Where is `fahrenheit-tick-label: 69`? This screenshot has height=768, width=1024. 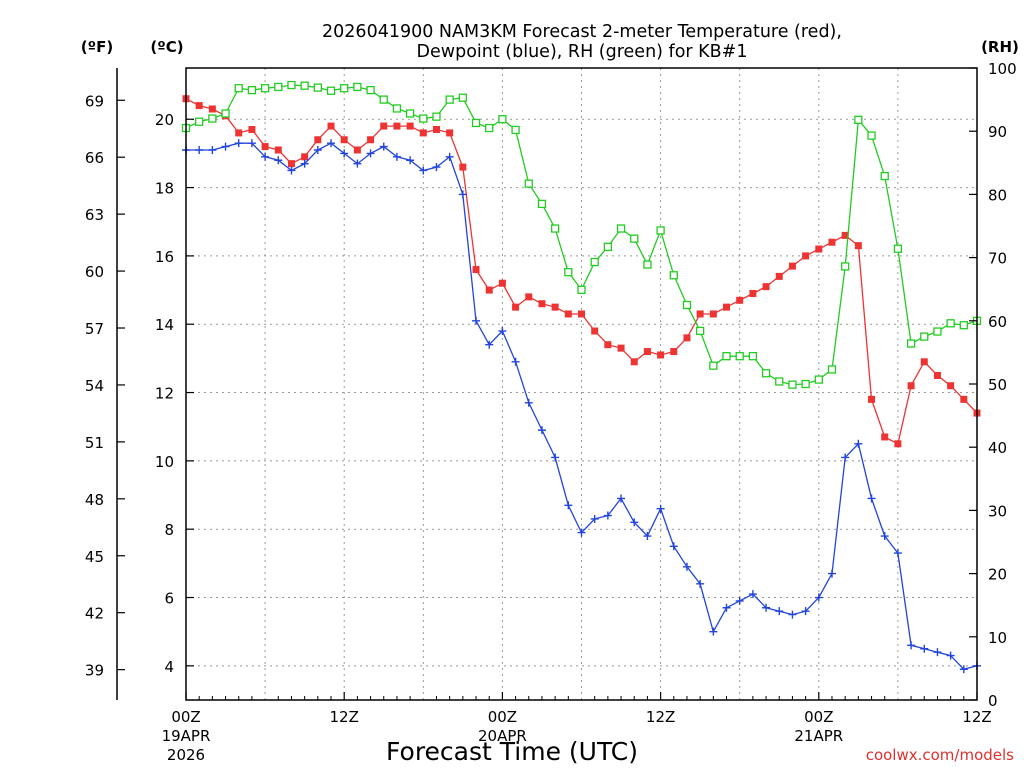
fahrenheit-tick-label: 69 is located at coordinates (94, 101).